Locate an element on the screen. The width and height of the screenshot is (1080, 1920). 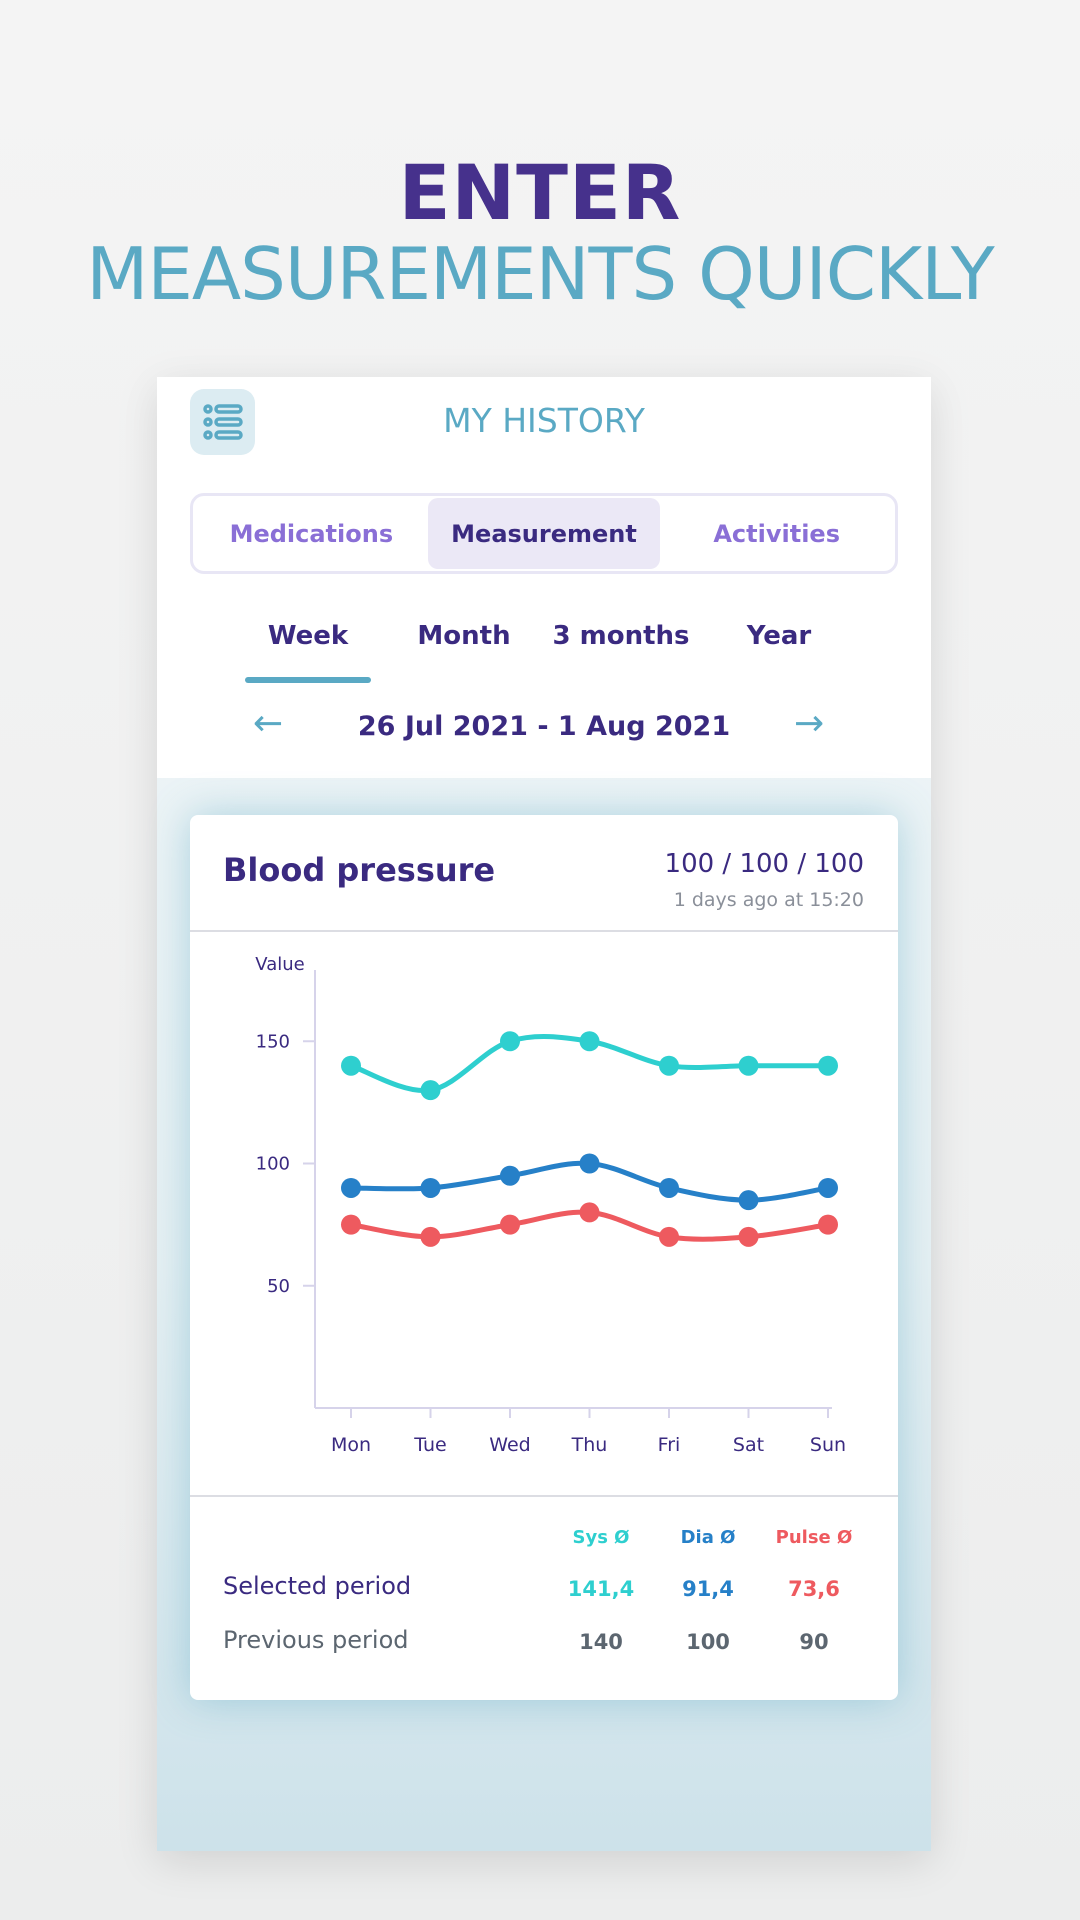
selected-pulse: 73,6 is located at coordinates (814, 1589).